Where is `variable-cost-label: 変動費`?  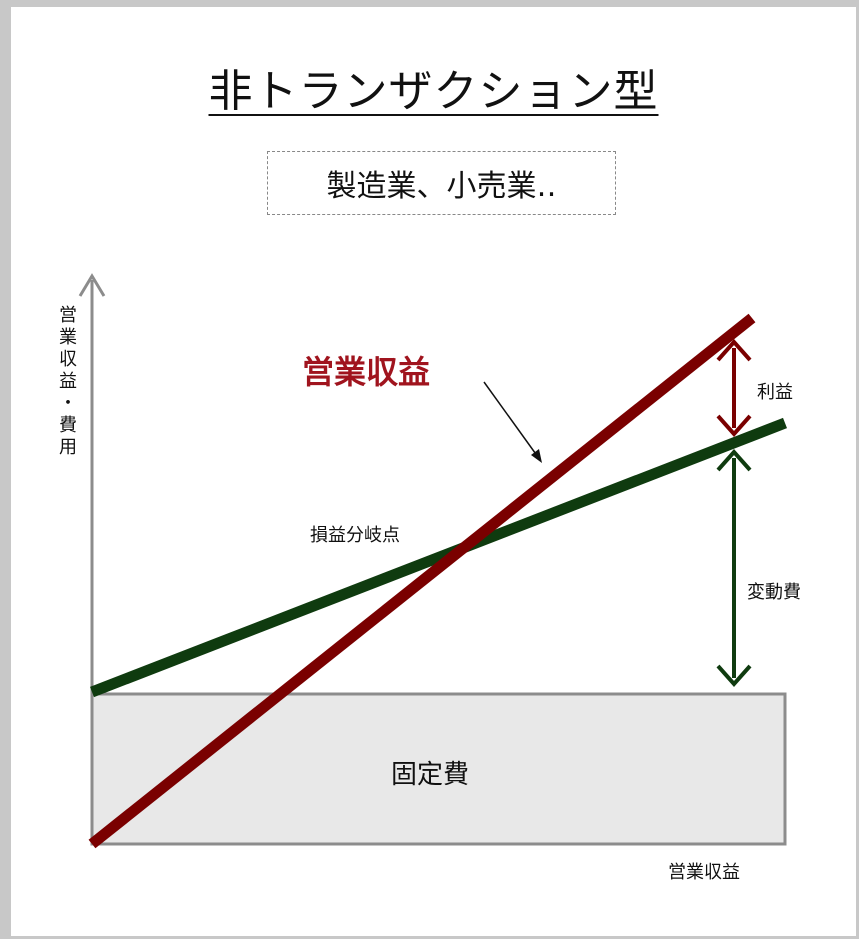 variable-cost-label: 変動費 is located at coordinates (774, 592).